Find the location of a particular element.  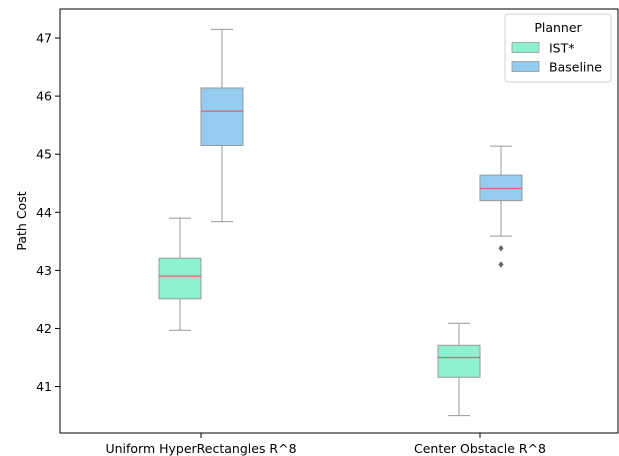

y-tick-label: 46 is located at coordinates (44, 96).